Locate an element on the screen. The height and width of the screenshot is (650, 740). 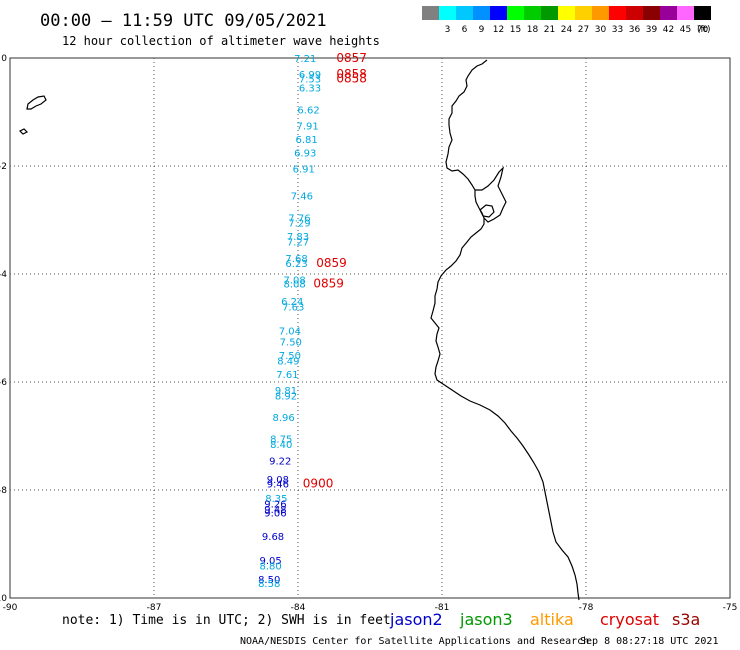
time-label: 0858 is located at coordinates (351, 74).